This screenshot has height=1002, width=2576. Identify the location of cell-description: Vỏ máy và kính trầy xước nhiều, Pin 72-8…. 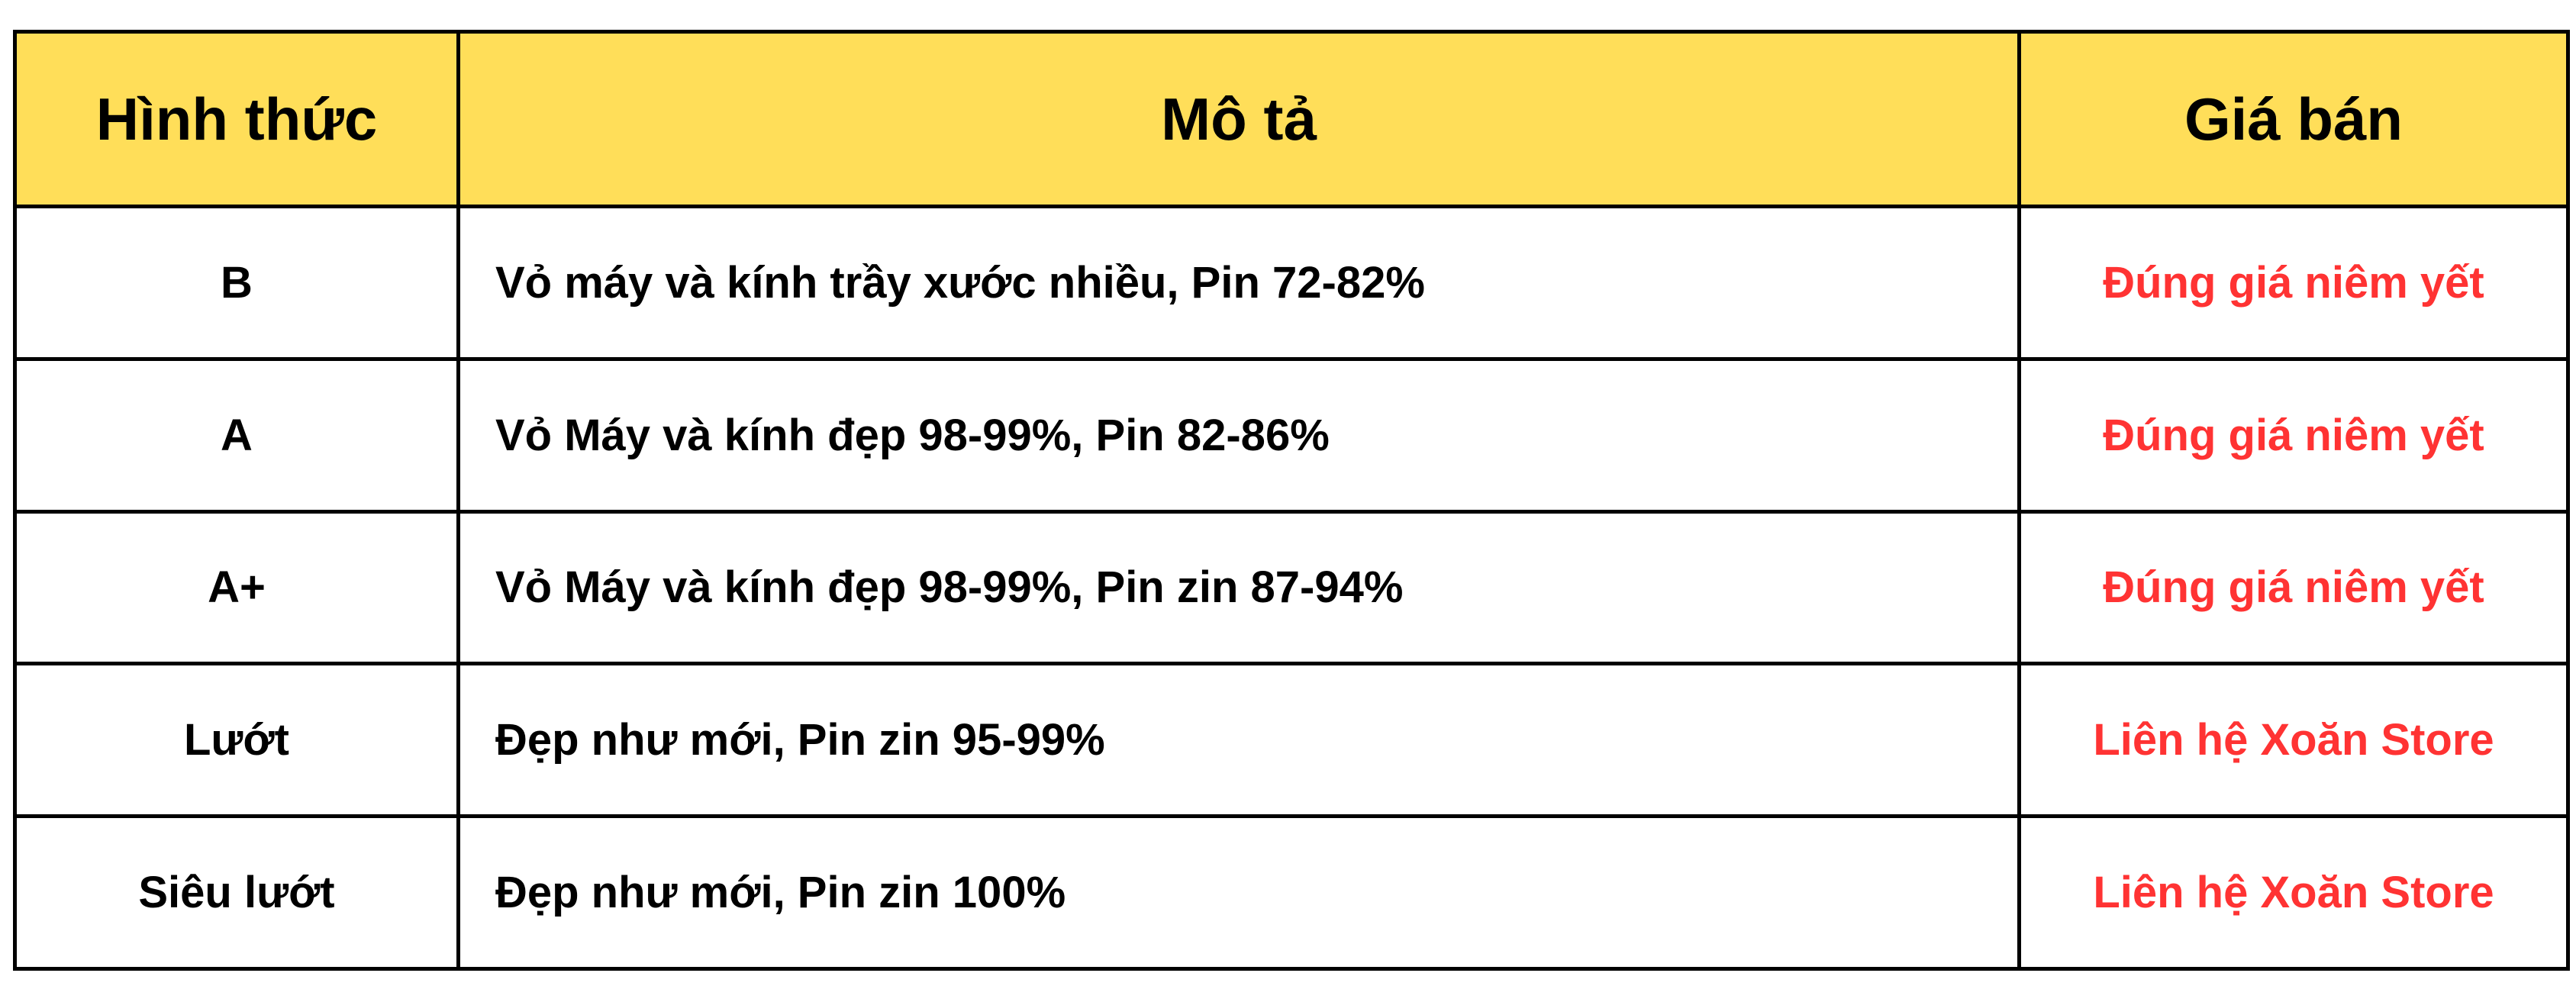
(1238, 283).